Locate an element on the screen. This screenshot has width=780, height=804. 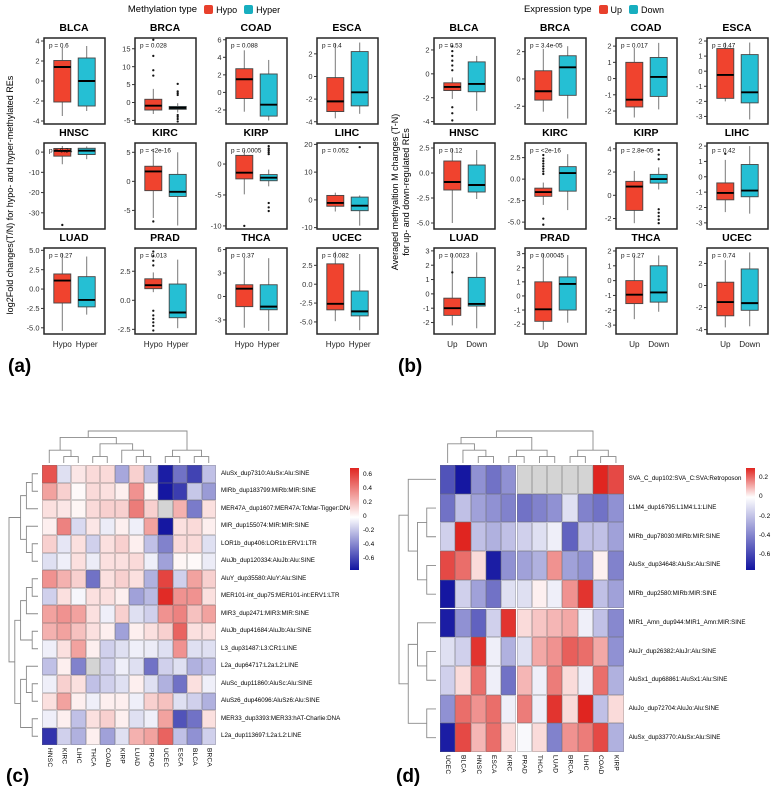
heatmap-col-label: LIHC is located at coordinates (78, 756).